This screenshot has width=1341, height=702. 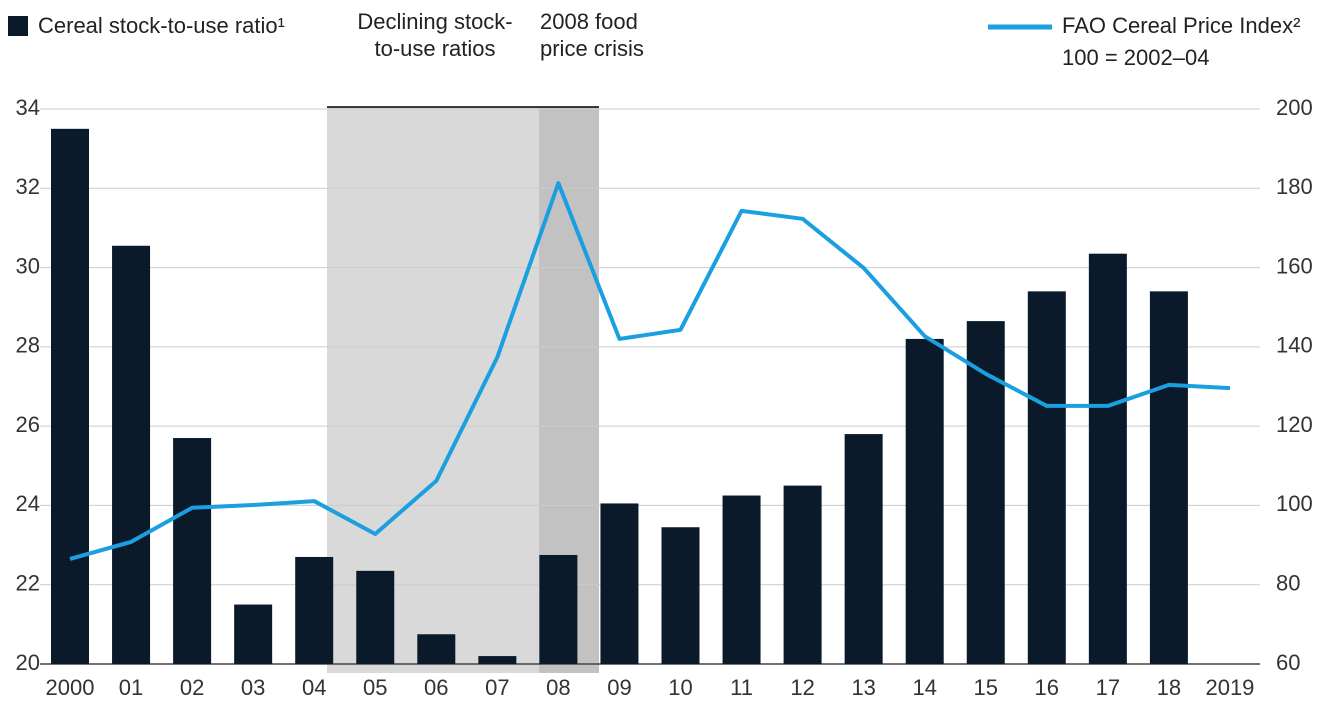 I want to click on x-tick-label: 14, so click(x=924, y=687).